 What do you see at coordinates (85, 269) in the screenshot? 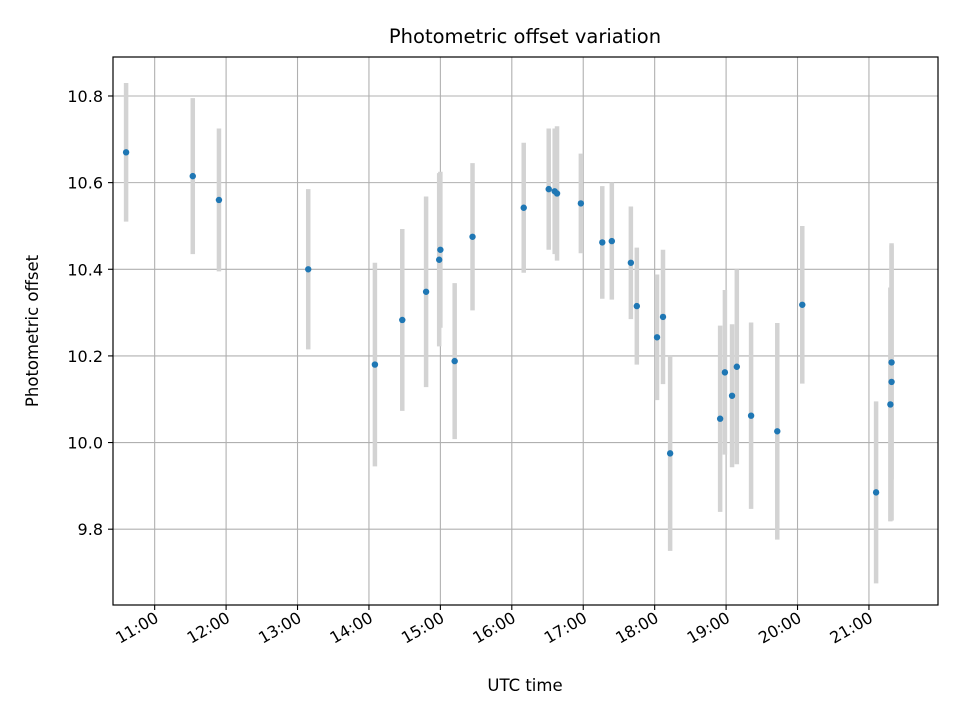
I see `y-tick-label: 10.4` at bounding box center [85, 269].